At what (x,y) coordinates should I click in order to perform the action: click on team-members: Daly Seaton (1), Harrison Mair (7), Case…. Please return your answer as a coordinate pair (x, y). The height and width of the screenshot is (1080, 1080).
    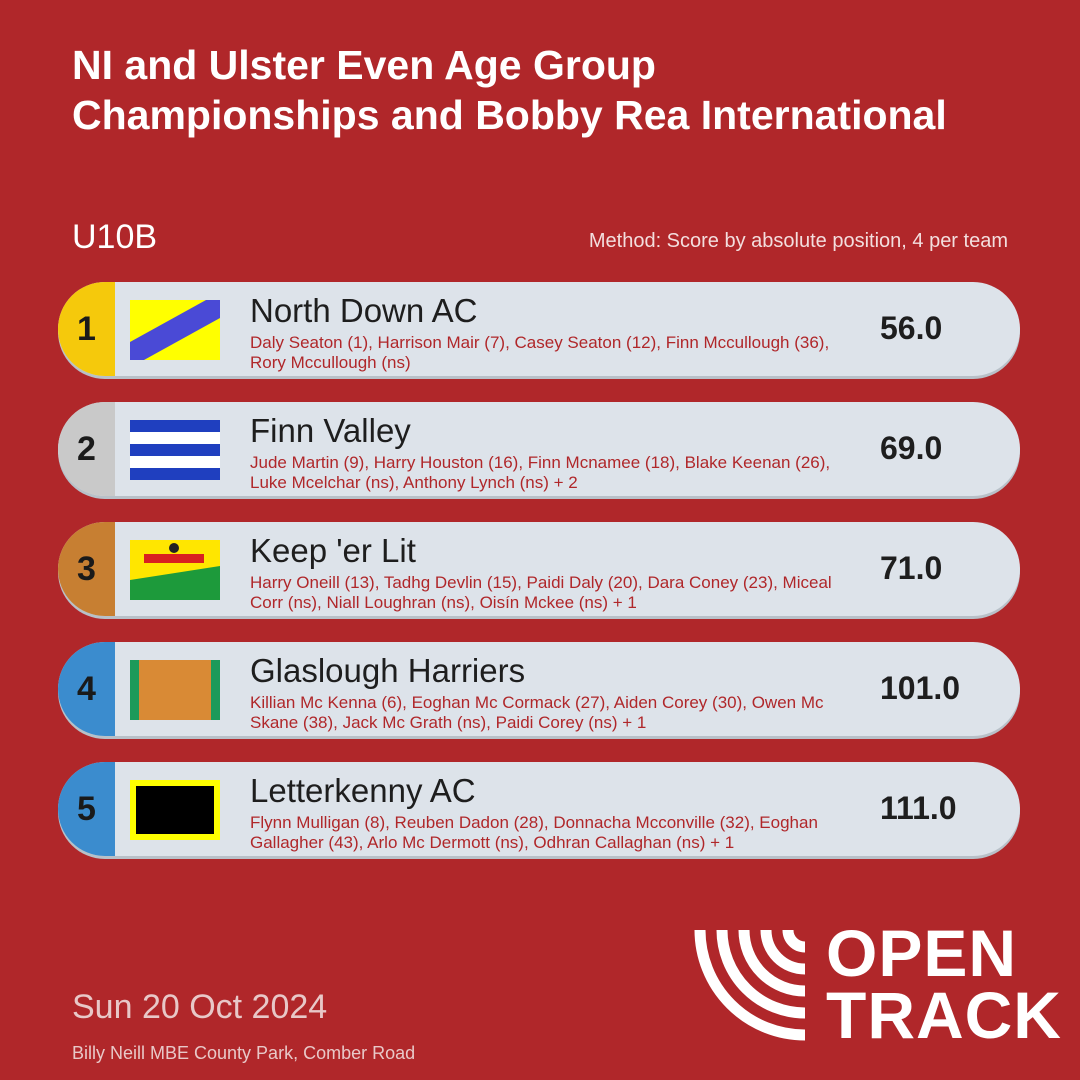
    Looking at the image, I should click on (540, 352).